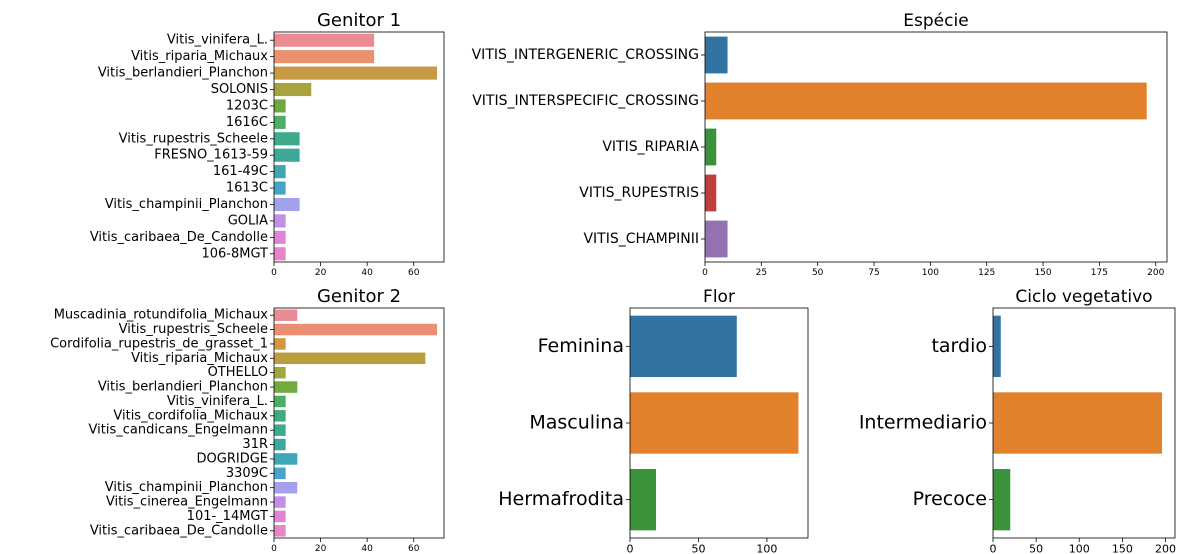  What do you see at coordinates (561, 499) in the screenshot?
I see `y-tick-label: Hermafrodita` at bounding box center [561, 499].